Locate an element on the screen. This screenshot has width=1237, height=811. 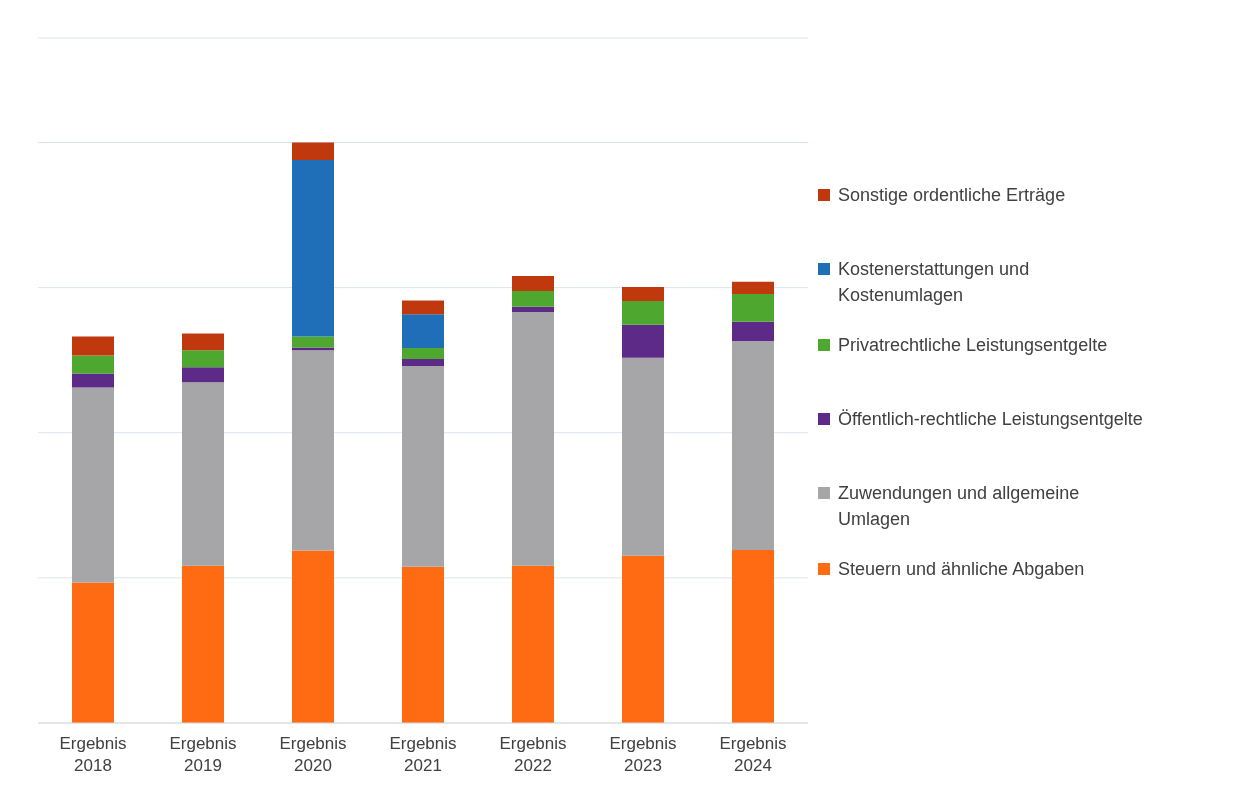
x-tick-label: Ergebnis 2024 is located at coordinates (753, 754).